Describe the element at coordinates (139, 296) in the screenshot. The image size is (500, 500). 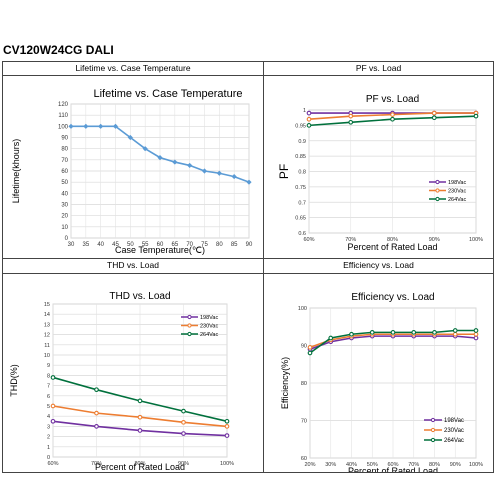
I see `thd-chart-title: THD vs. Load` at that location.